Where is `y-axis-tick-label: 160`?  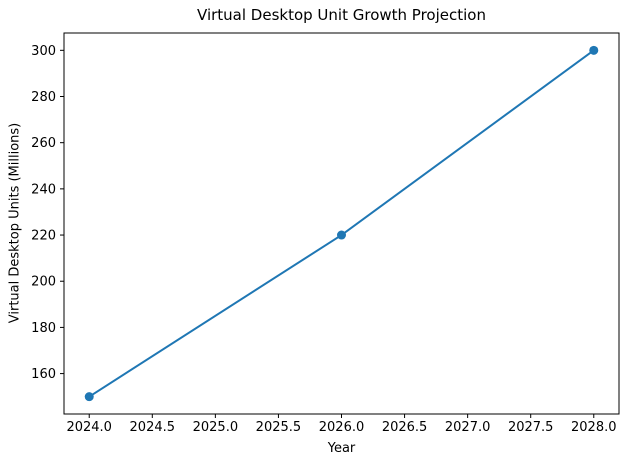
y-axis-tick-label: 160 is located at coordinates (43, 374).